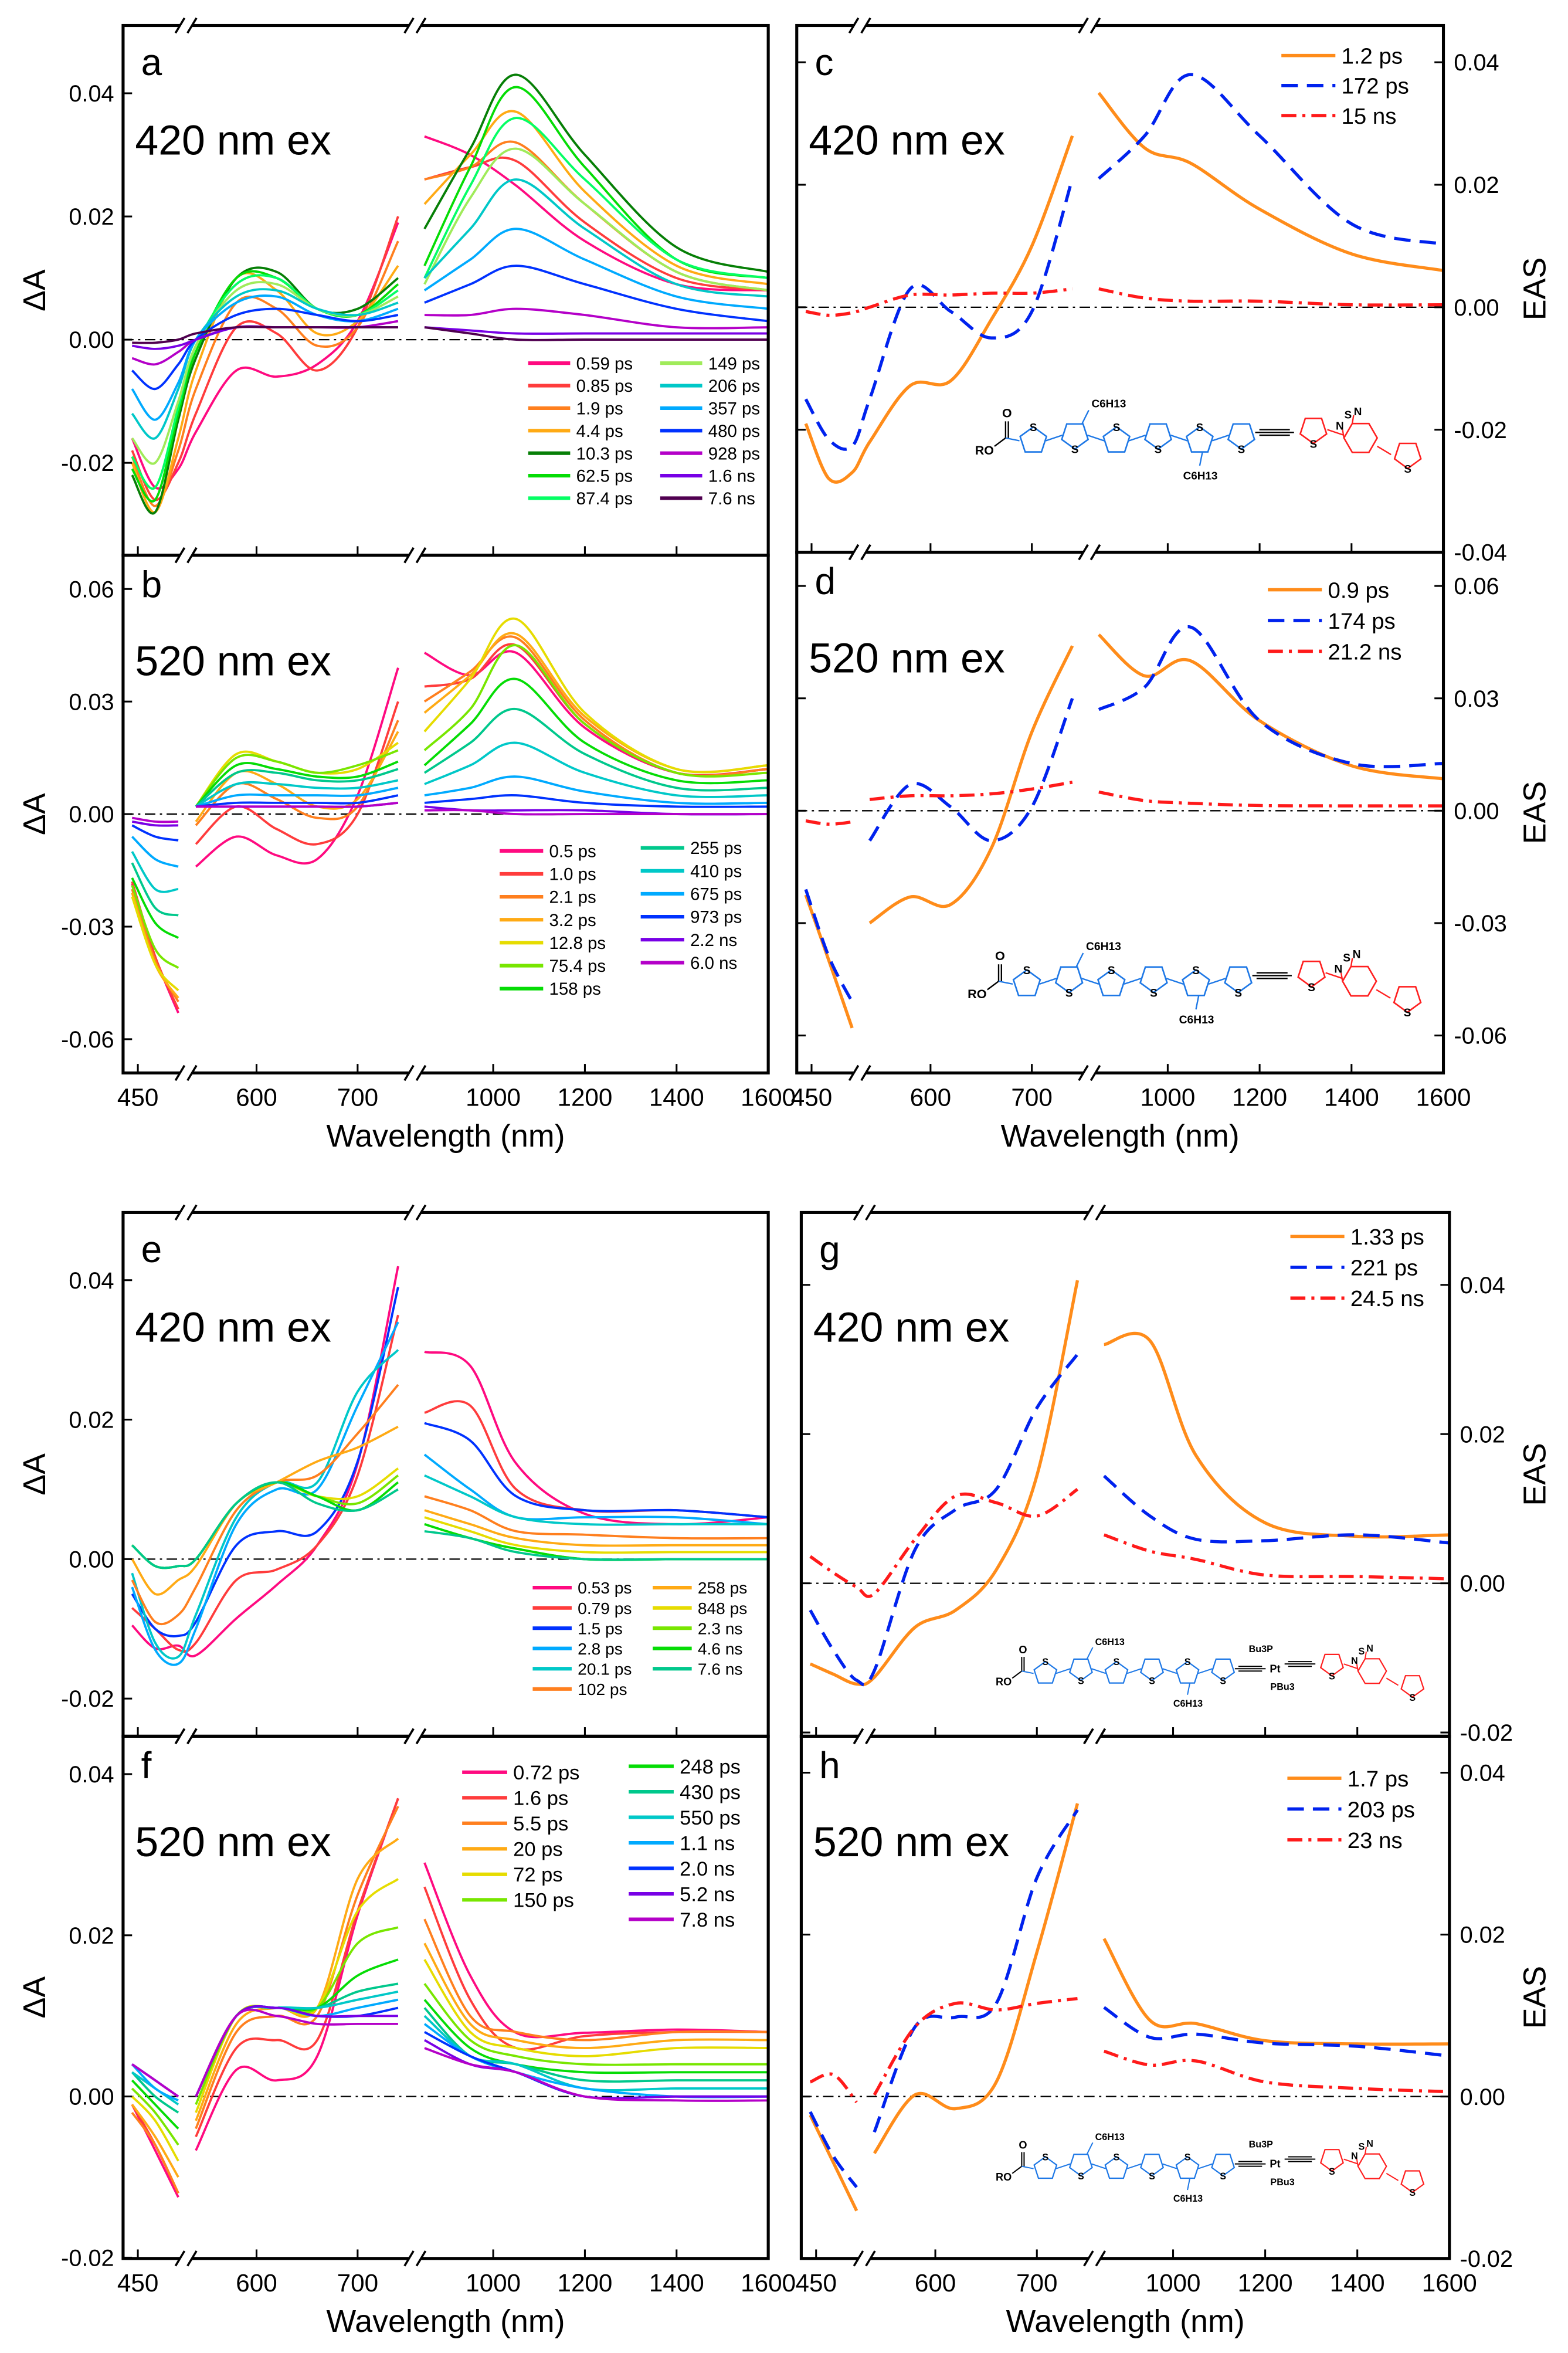 The width and height of the screenshot is (1568, 2353). What do you see at coordinates (722, 1588) in the screenshot?
I see `legend-label: 258 ps` at bounding box center [722, 1588].